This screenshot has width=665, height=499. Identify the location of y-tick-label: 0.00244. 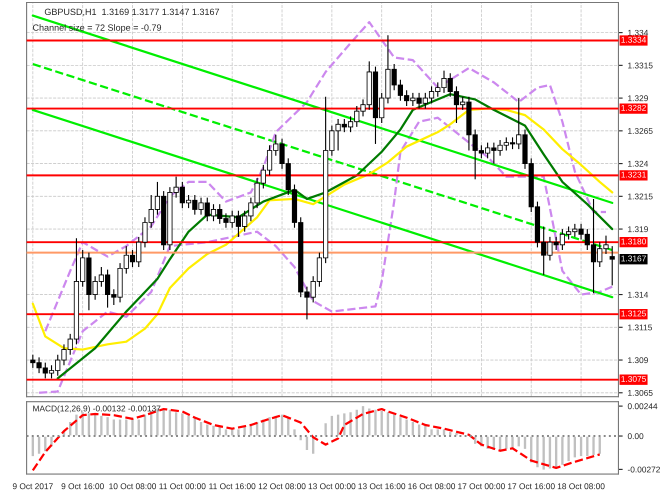
(643, 406).